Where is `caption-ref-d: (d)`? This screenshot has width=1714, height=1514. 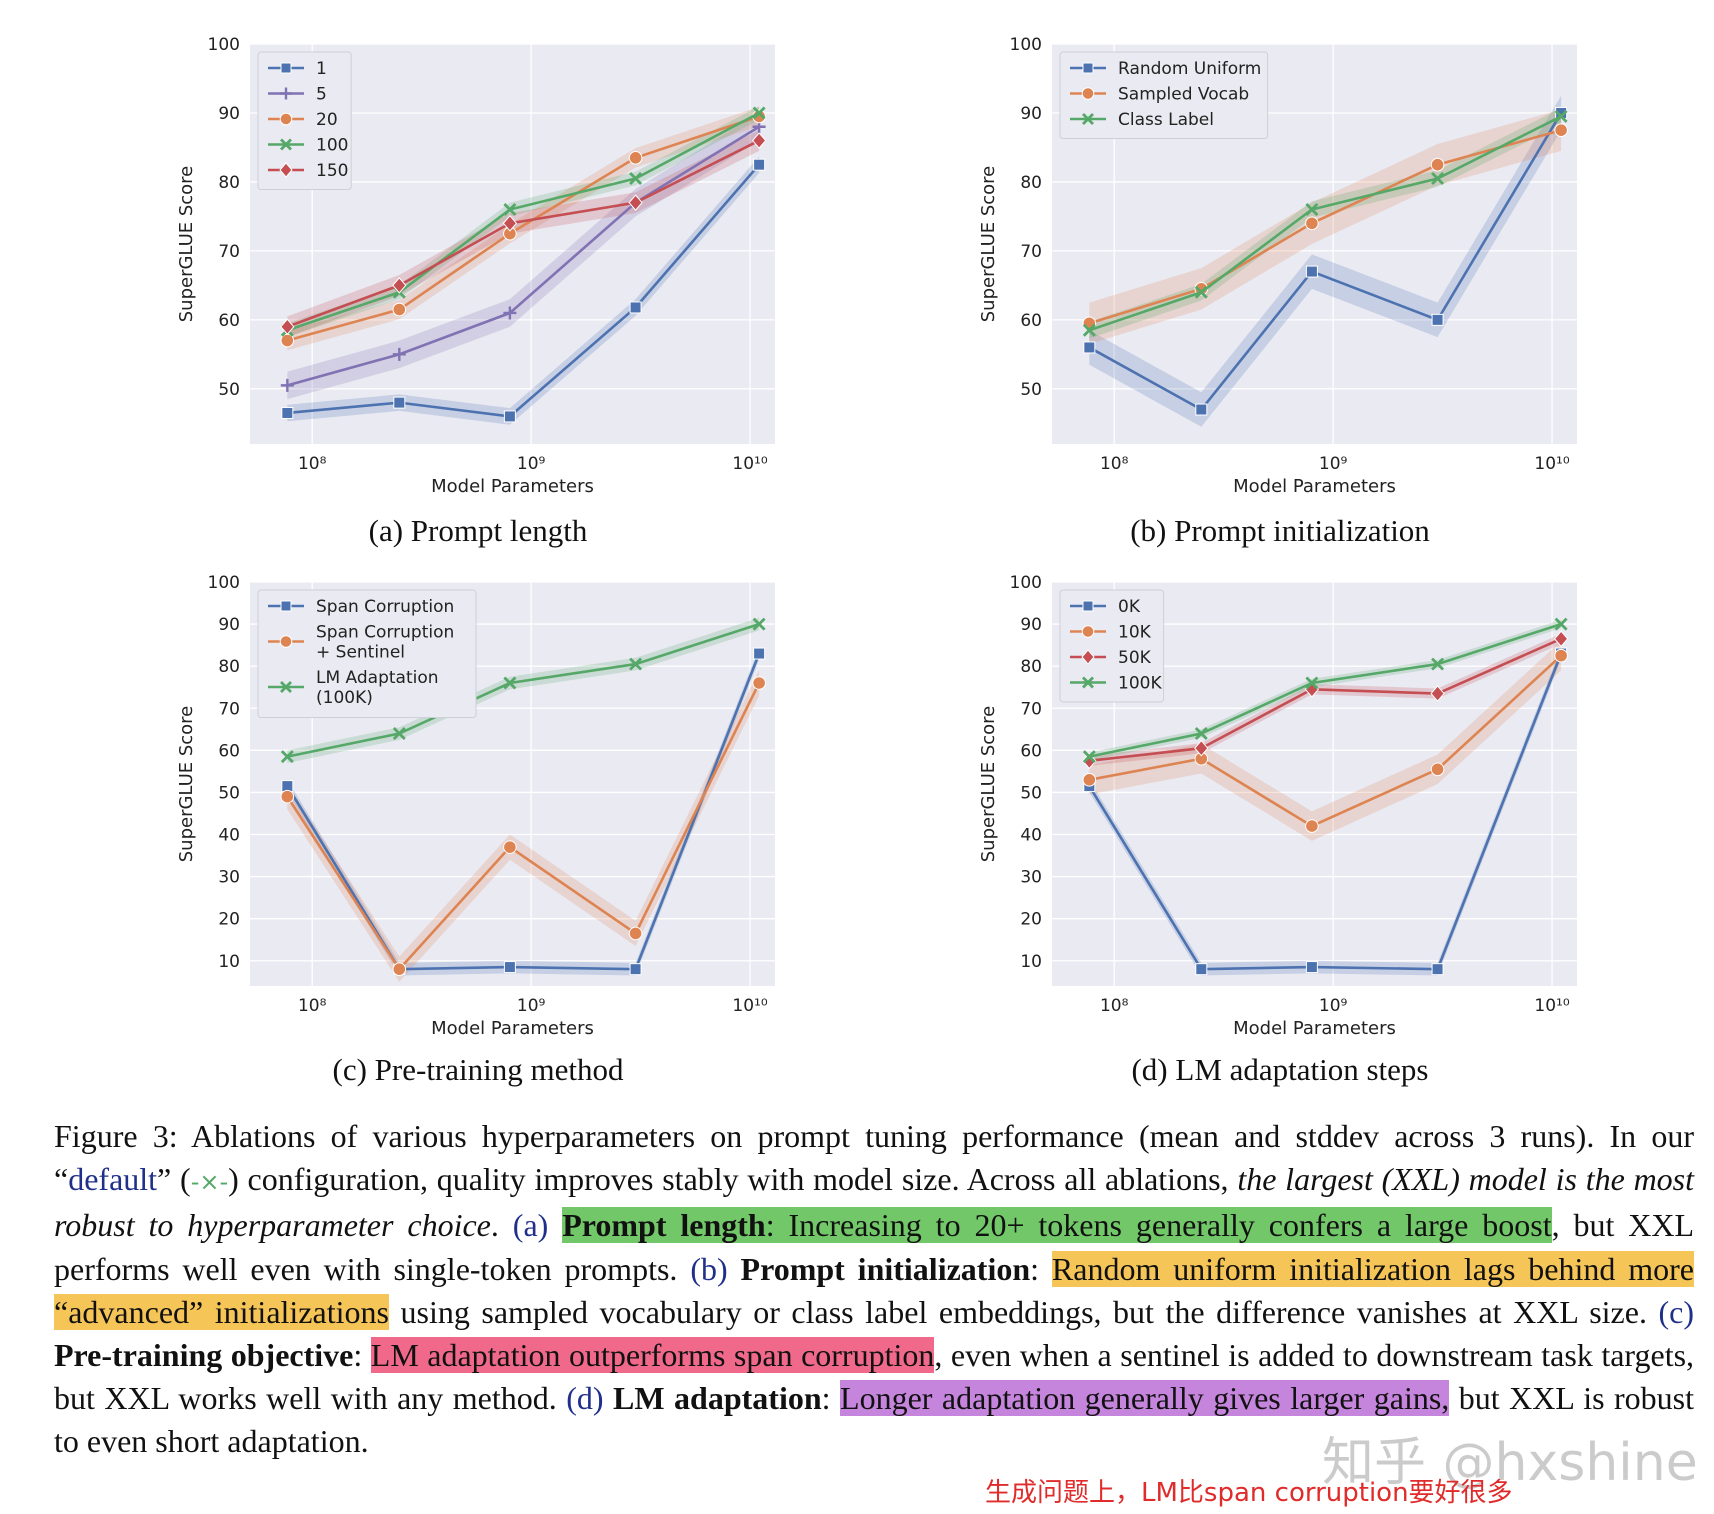
caption-ref-d: (d) is located at coordinates (585, 1398).